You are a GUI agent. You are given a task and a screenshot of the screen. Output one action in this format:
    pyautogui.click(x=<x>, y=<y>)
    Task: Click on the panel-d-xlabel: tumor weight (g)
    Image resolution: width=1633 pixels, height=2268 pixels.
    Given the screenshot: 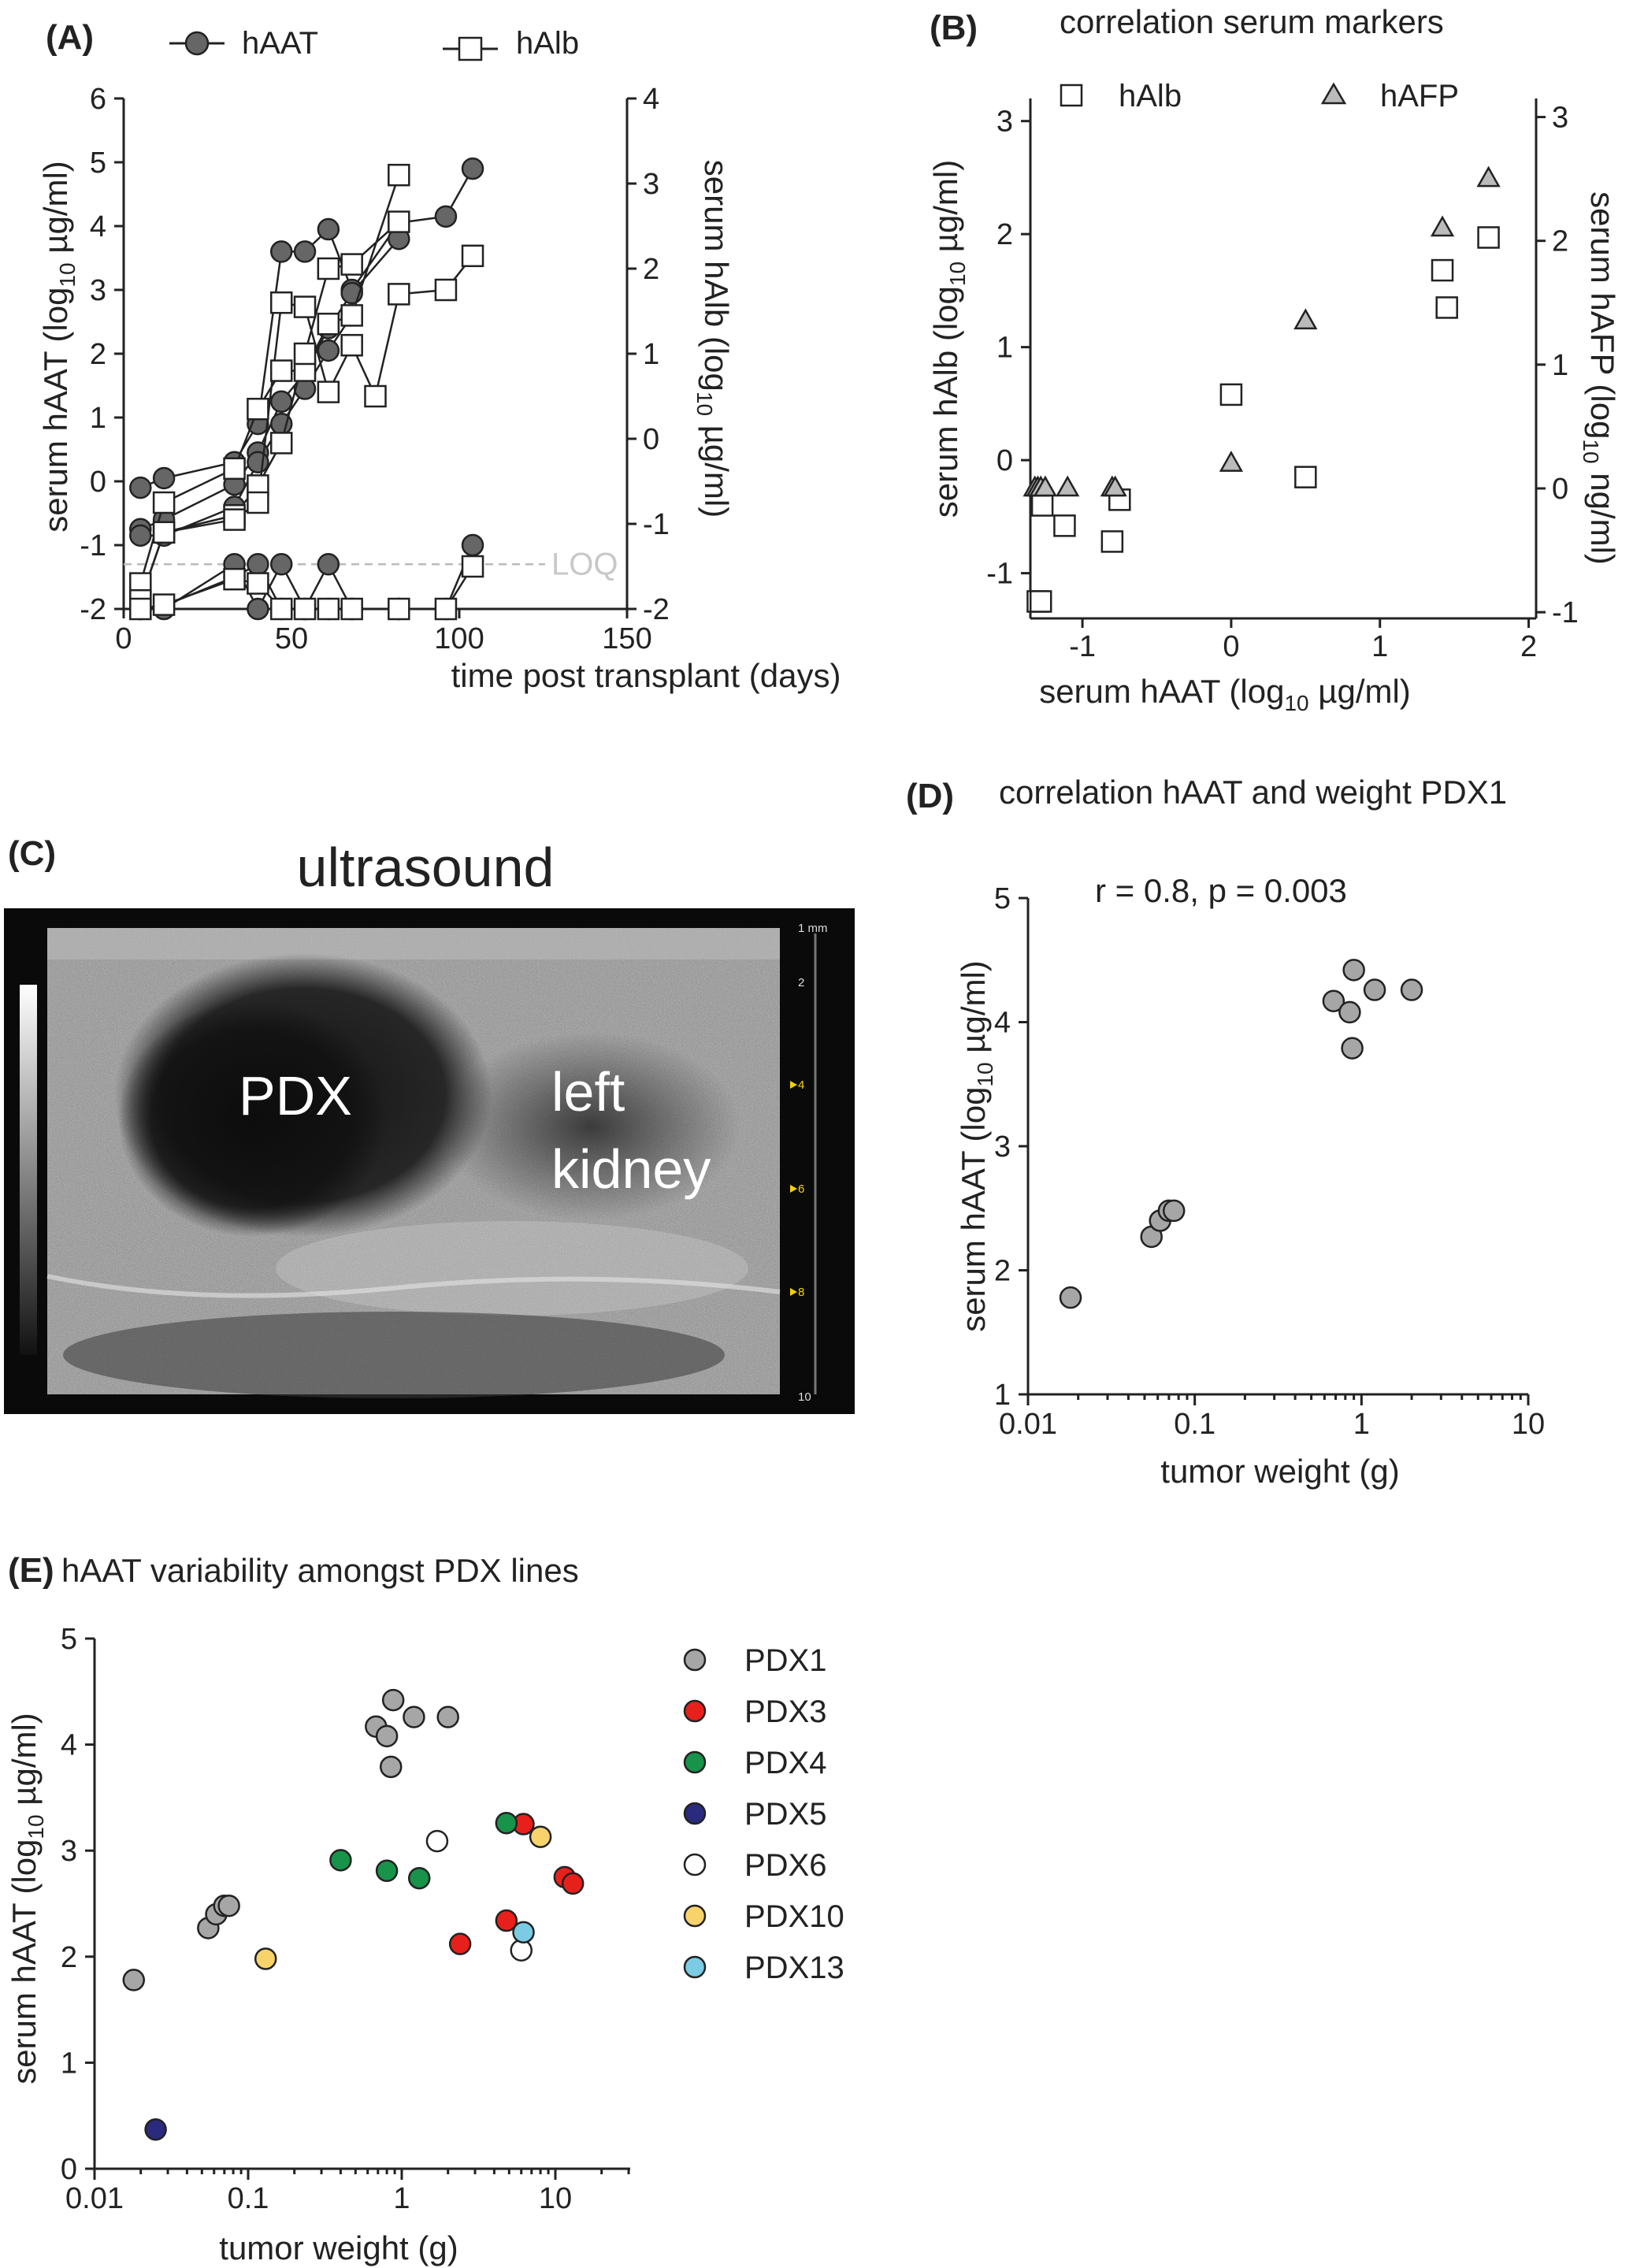 What is the action you would take?
    pyautogui.click(x=1279, y=1471)
    